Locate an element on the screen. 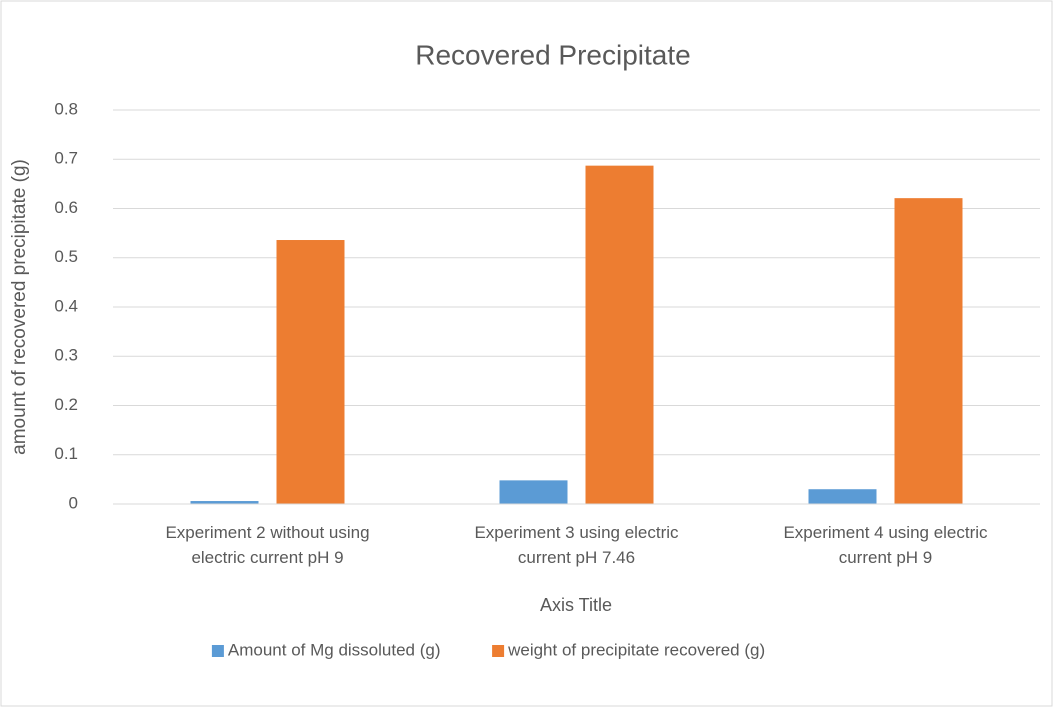 Image resolution: width=1053 pixels, height=707 pixels. y-axis-title: amount of recovered precipitate (g) is located at coordinates (19, 307).